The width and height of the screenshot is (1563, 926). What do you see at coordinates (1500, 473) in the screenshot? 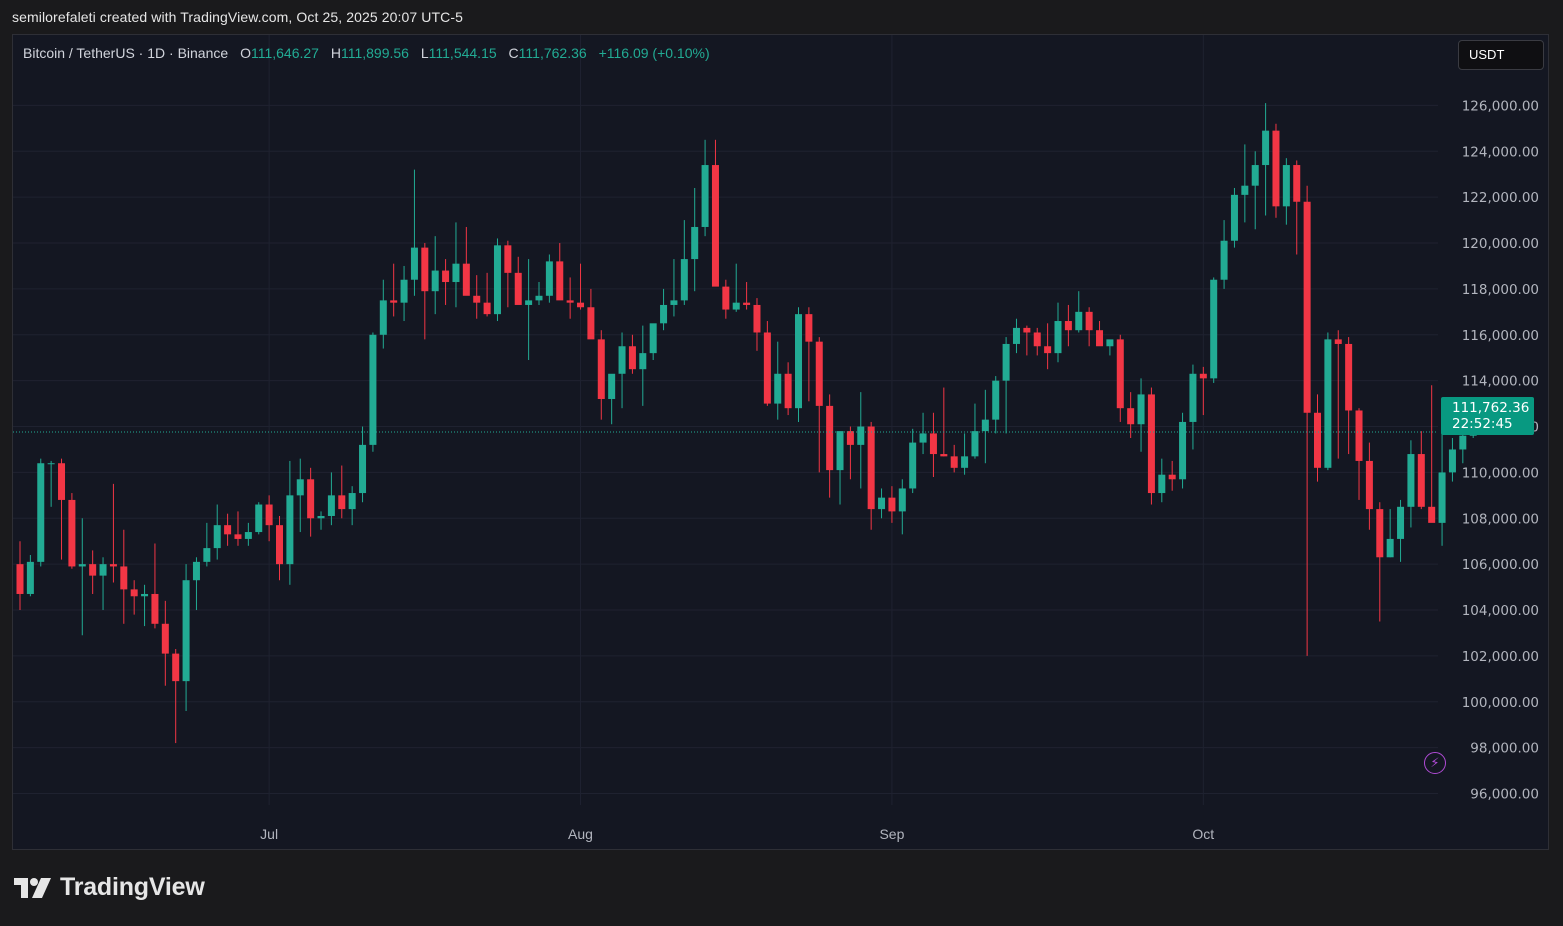
I see `price-tick-label: 110,000.00` at bounding box center [1500, 473].